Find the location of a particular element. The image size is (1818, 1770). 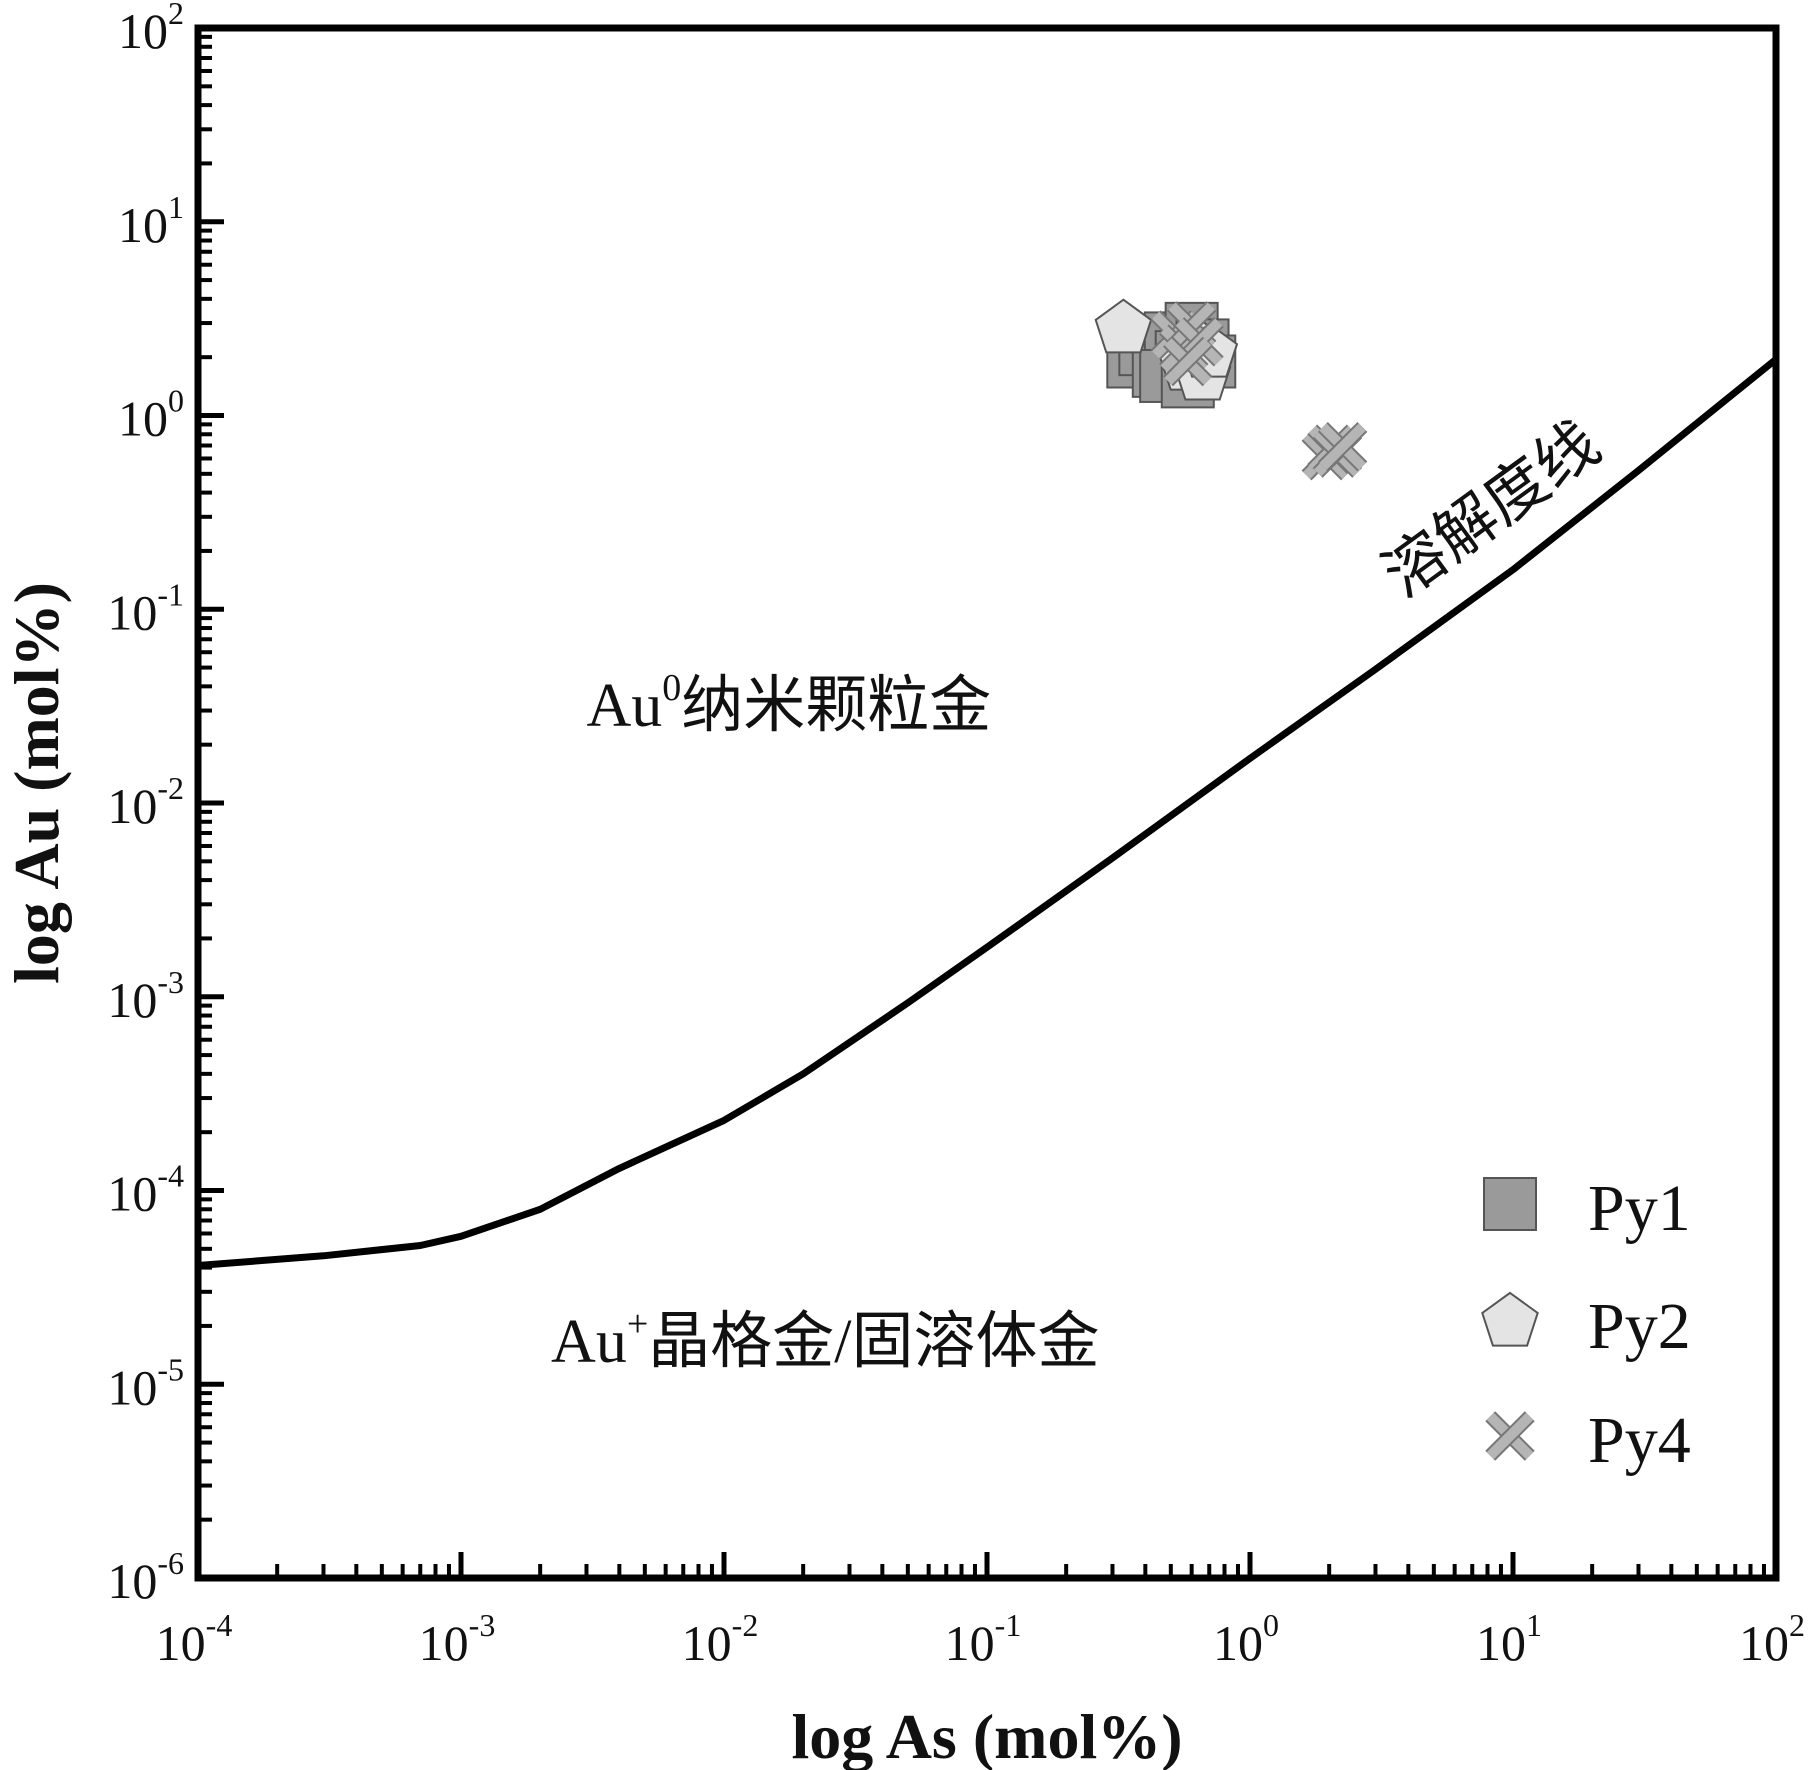

x-tick-label: 10⁻² is located at coordinates (720, 1639).